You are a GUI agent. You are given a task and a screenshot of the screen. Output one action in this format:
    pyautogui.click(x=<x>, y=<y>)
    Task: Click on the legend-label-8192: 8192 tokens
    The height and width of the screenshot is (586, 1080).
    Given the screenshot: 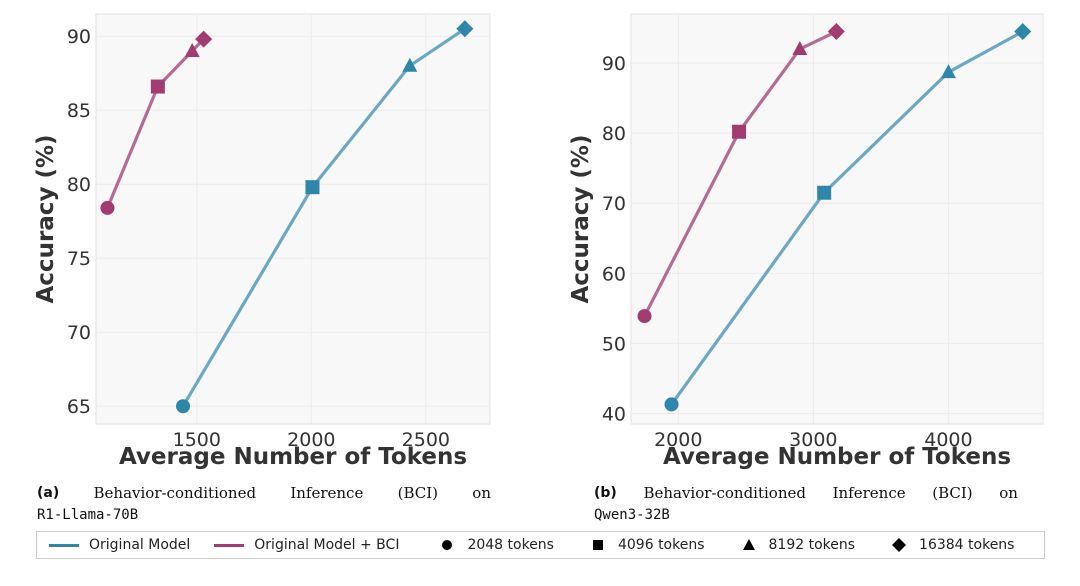 What is the action you would take?
    pyautogui.click(x=812, y=545)
    